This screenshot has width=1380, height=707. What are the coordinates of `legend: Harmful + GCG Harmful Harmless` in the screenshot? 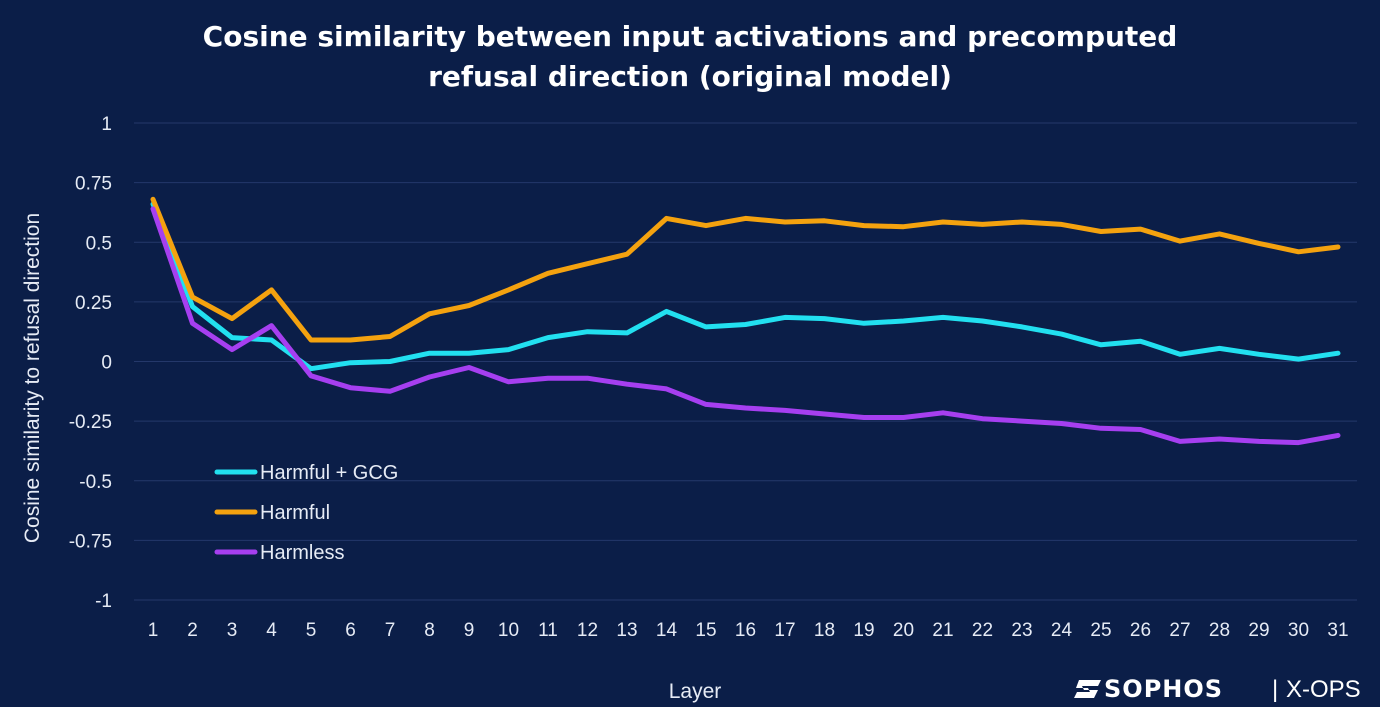 It's located at (306, 513).